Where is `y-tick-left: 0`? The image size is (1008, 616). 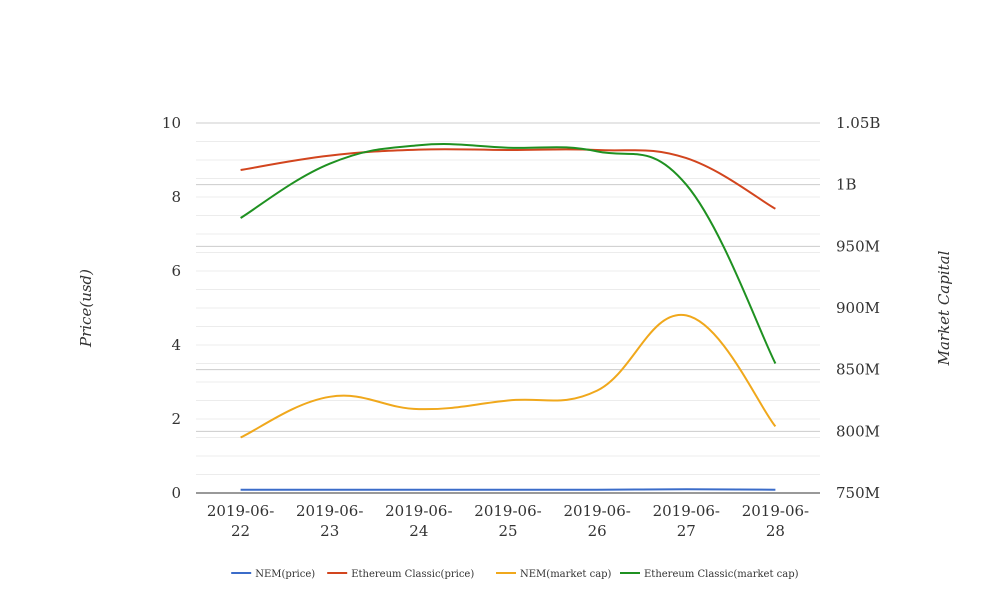 y-tick-left: 0 is located at coordinates (176, 493).